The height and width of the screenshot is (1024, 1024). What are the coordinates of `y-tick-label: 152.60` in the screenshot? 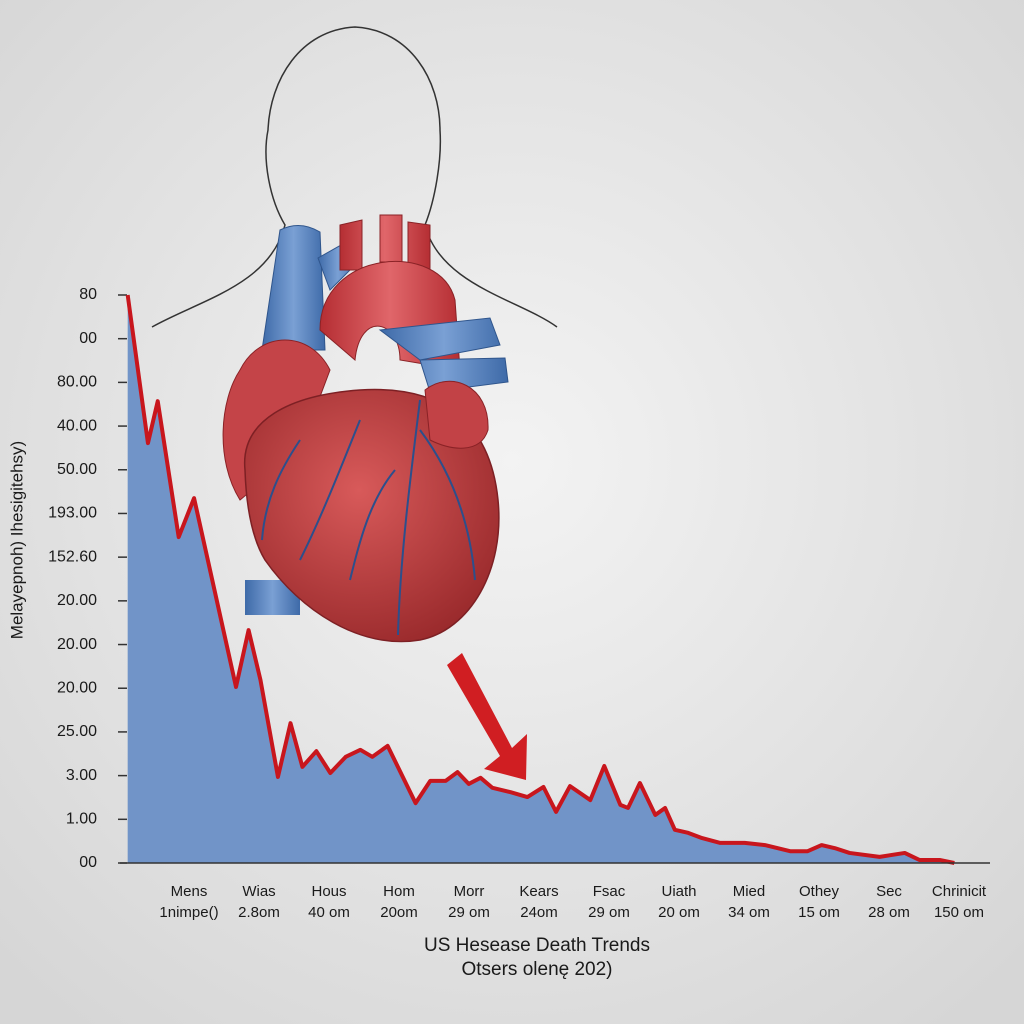 It's located at (72, 556).